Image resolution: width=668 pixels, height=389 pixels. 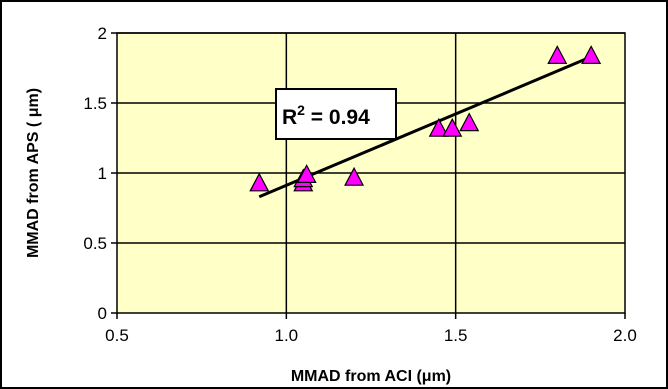 What do you see at coordinates (456, 335) in the screenshot?
I see `x-tick-label: 1.5` at bounding box center [456, 335].